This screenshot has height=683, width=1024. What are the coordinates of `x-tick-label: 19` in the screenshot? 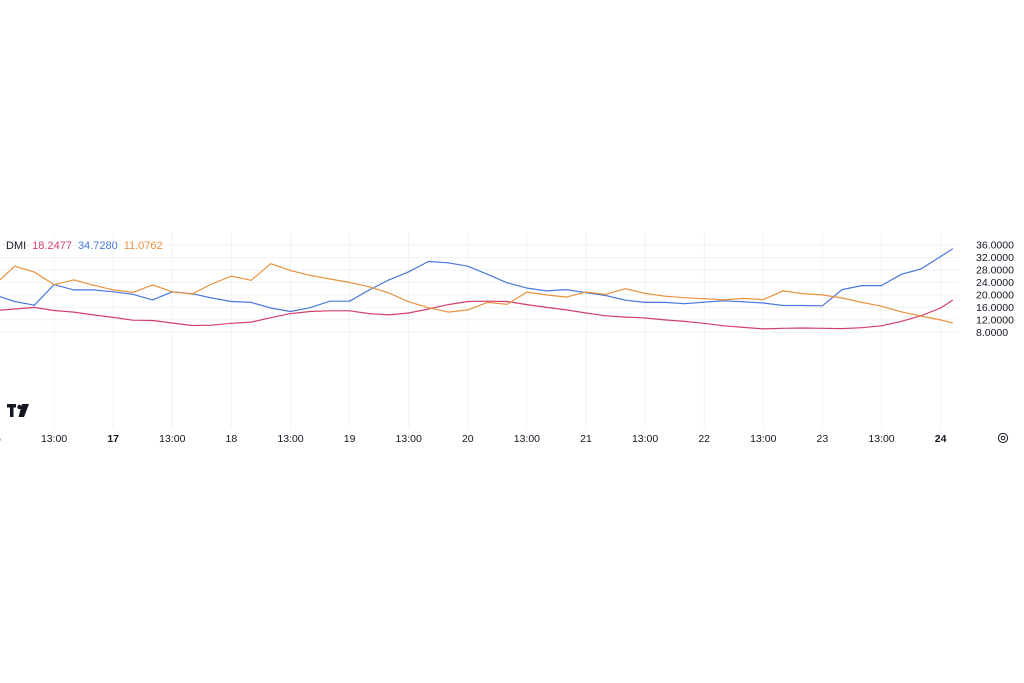 It's located at (350, 439).